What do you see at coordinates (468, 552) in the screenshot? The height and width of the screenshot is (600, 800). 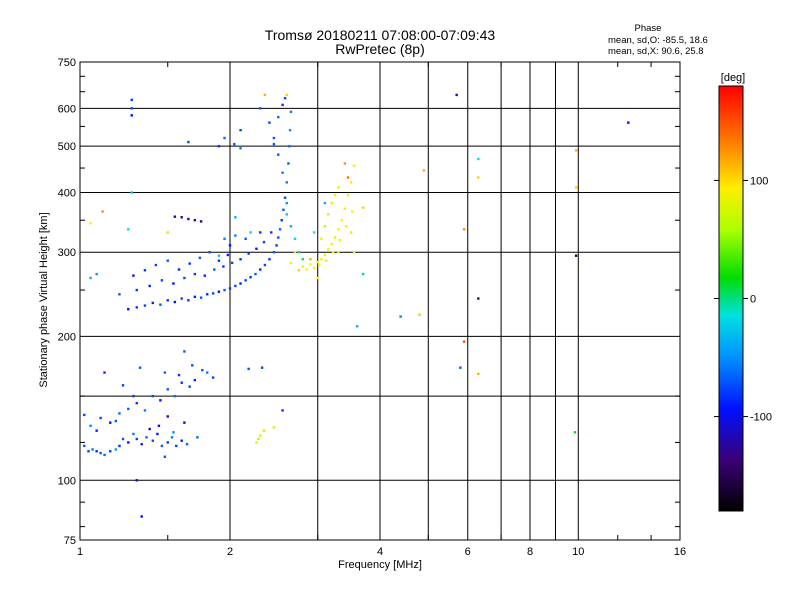 I see `x-tick-label: 6` at bounding box center [468, 552].